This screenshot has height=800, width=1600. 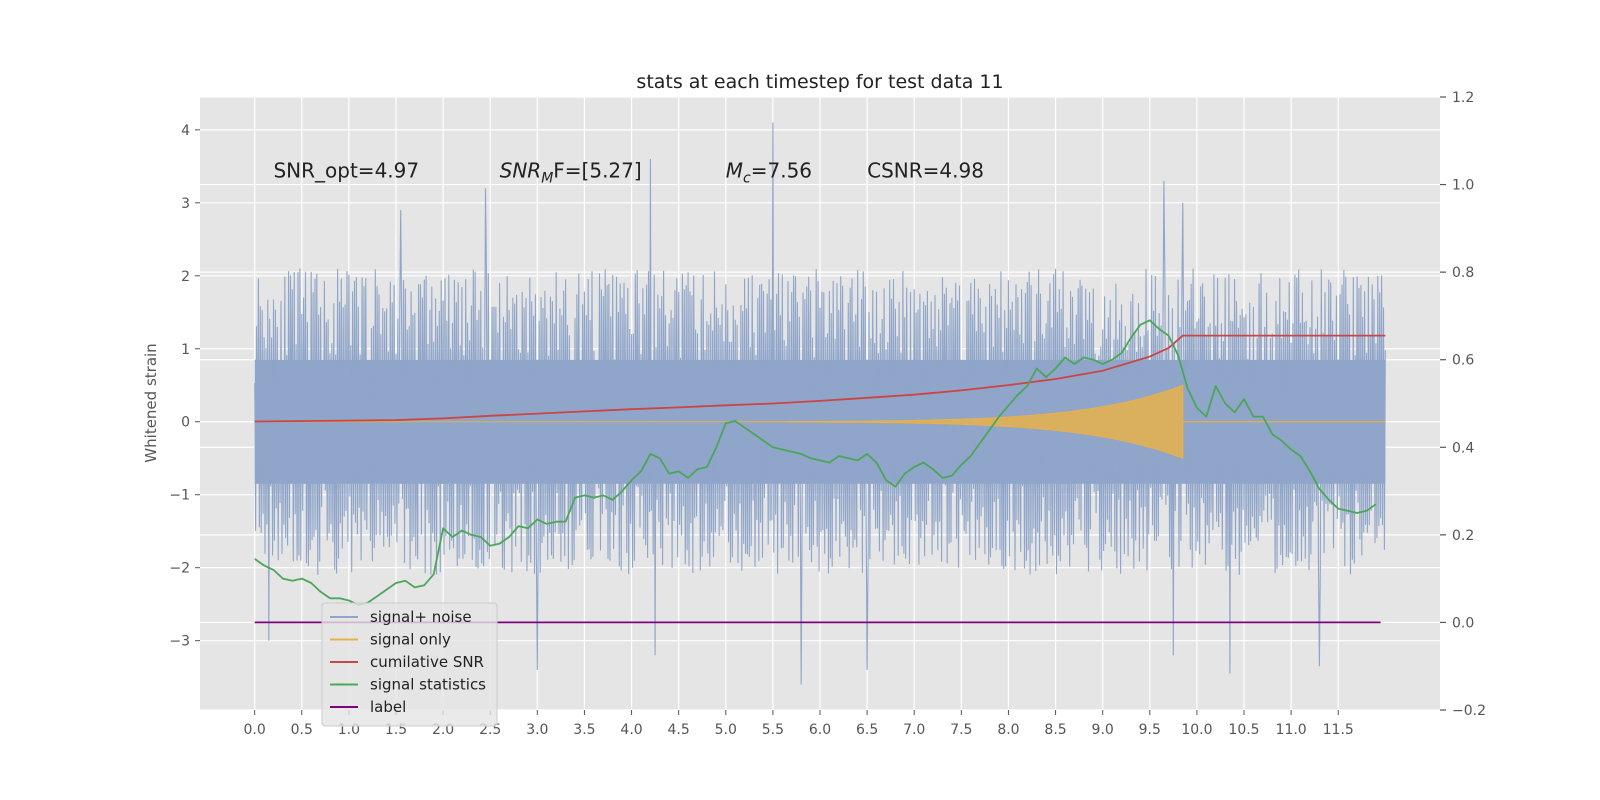 What do you see at coordinates (427, 662) in the screenshot?
I see `legend-label: cumilative SNR` at bounding box center [427, 662].